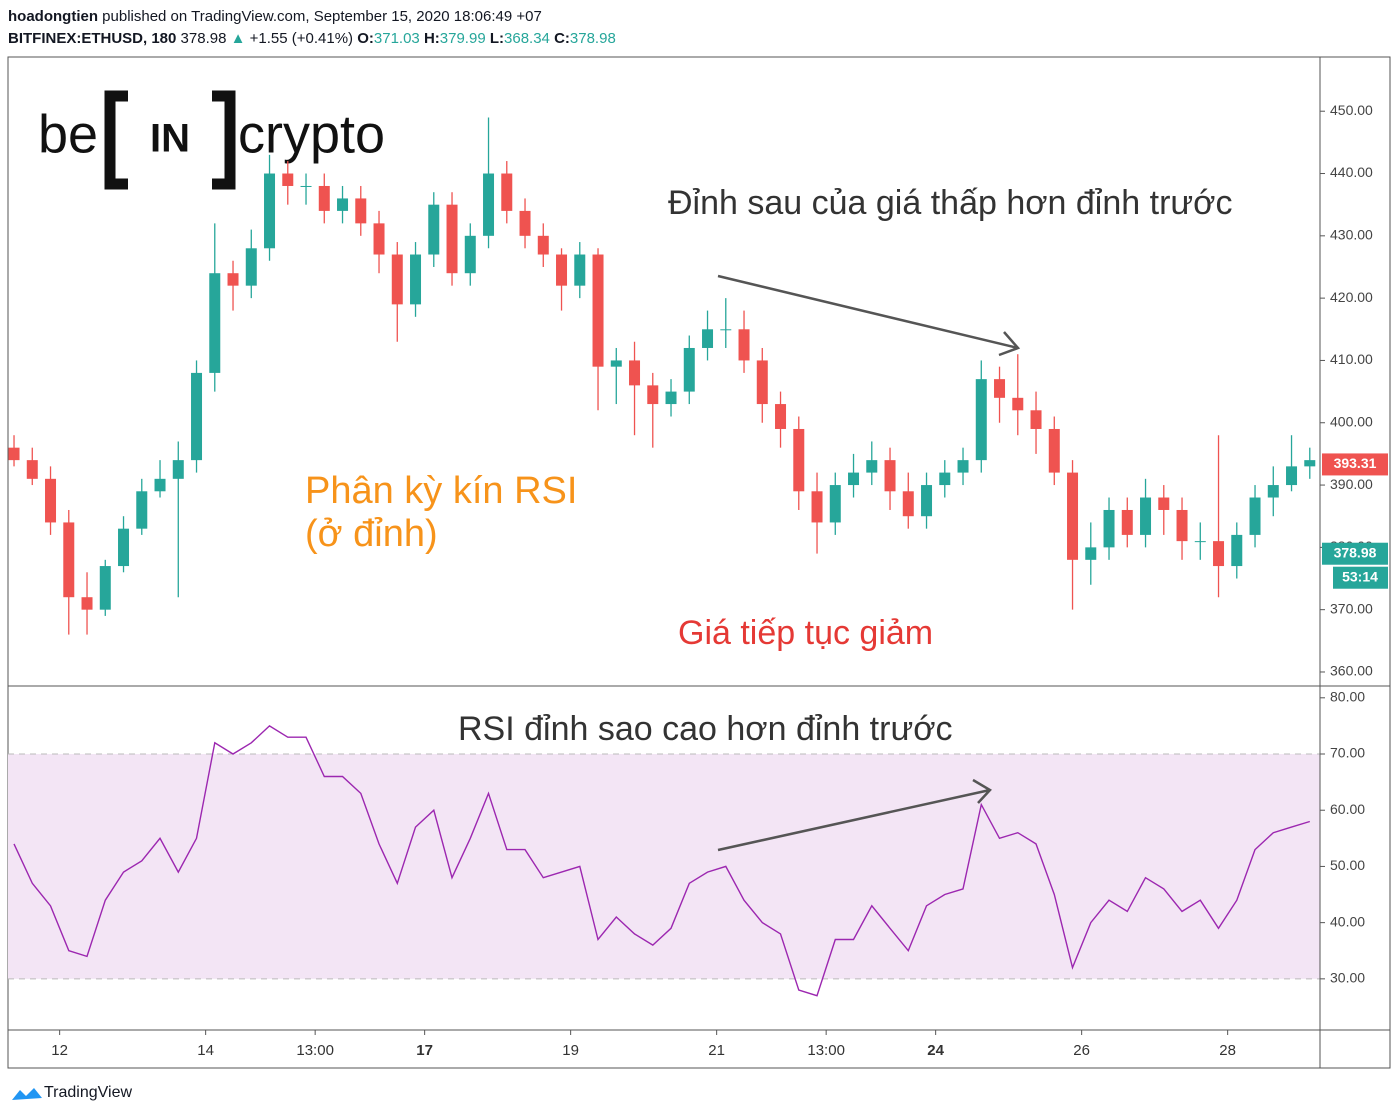  What do you see at coordinates (716, 1050) in the screenshot?
I see `x-tick-label: 21` at bounding box center [716, 1050].